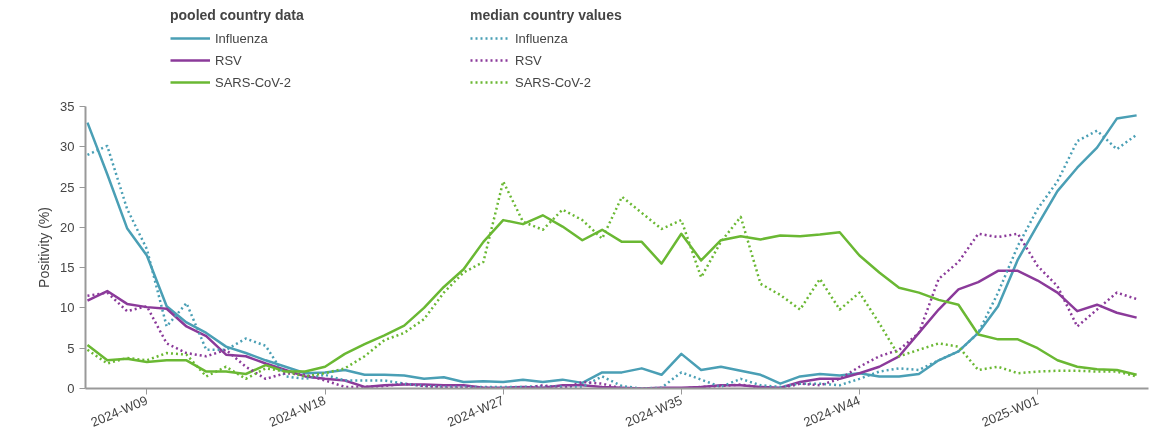 This screenshot has width=1156, height=439. Describe the element at coordinates (67, 268) in the screenshot. I see `y-tick-label: 15` at that location.